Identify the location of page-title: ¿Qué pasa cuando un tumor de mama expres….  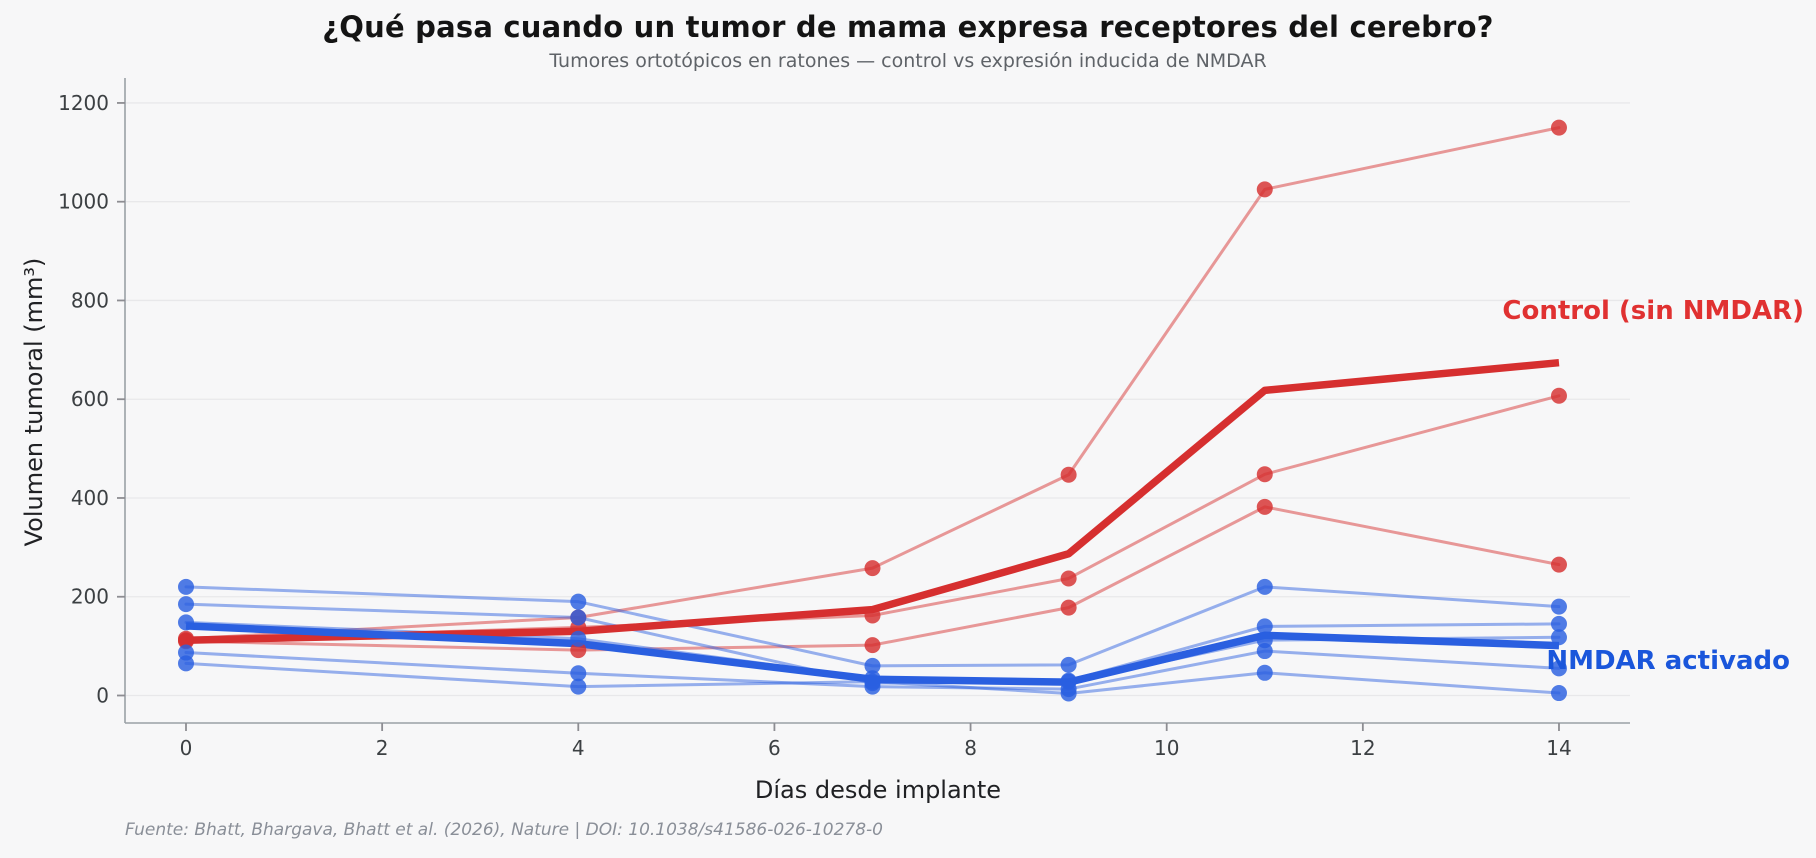
(908, 27).